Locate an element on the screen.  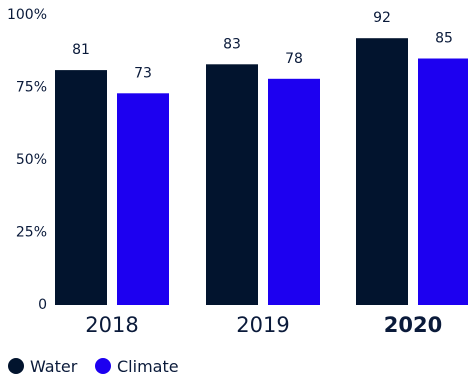
legend-swatch-water is located at coordinates (16, 366).